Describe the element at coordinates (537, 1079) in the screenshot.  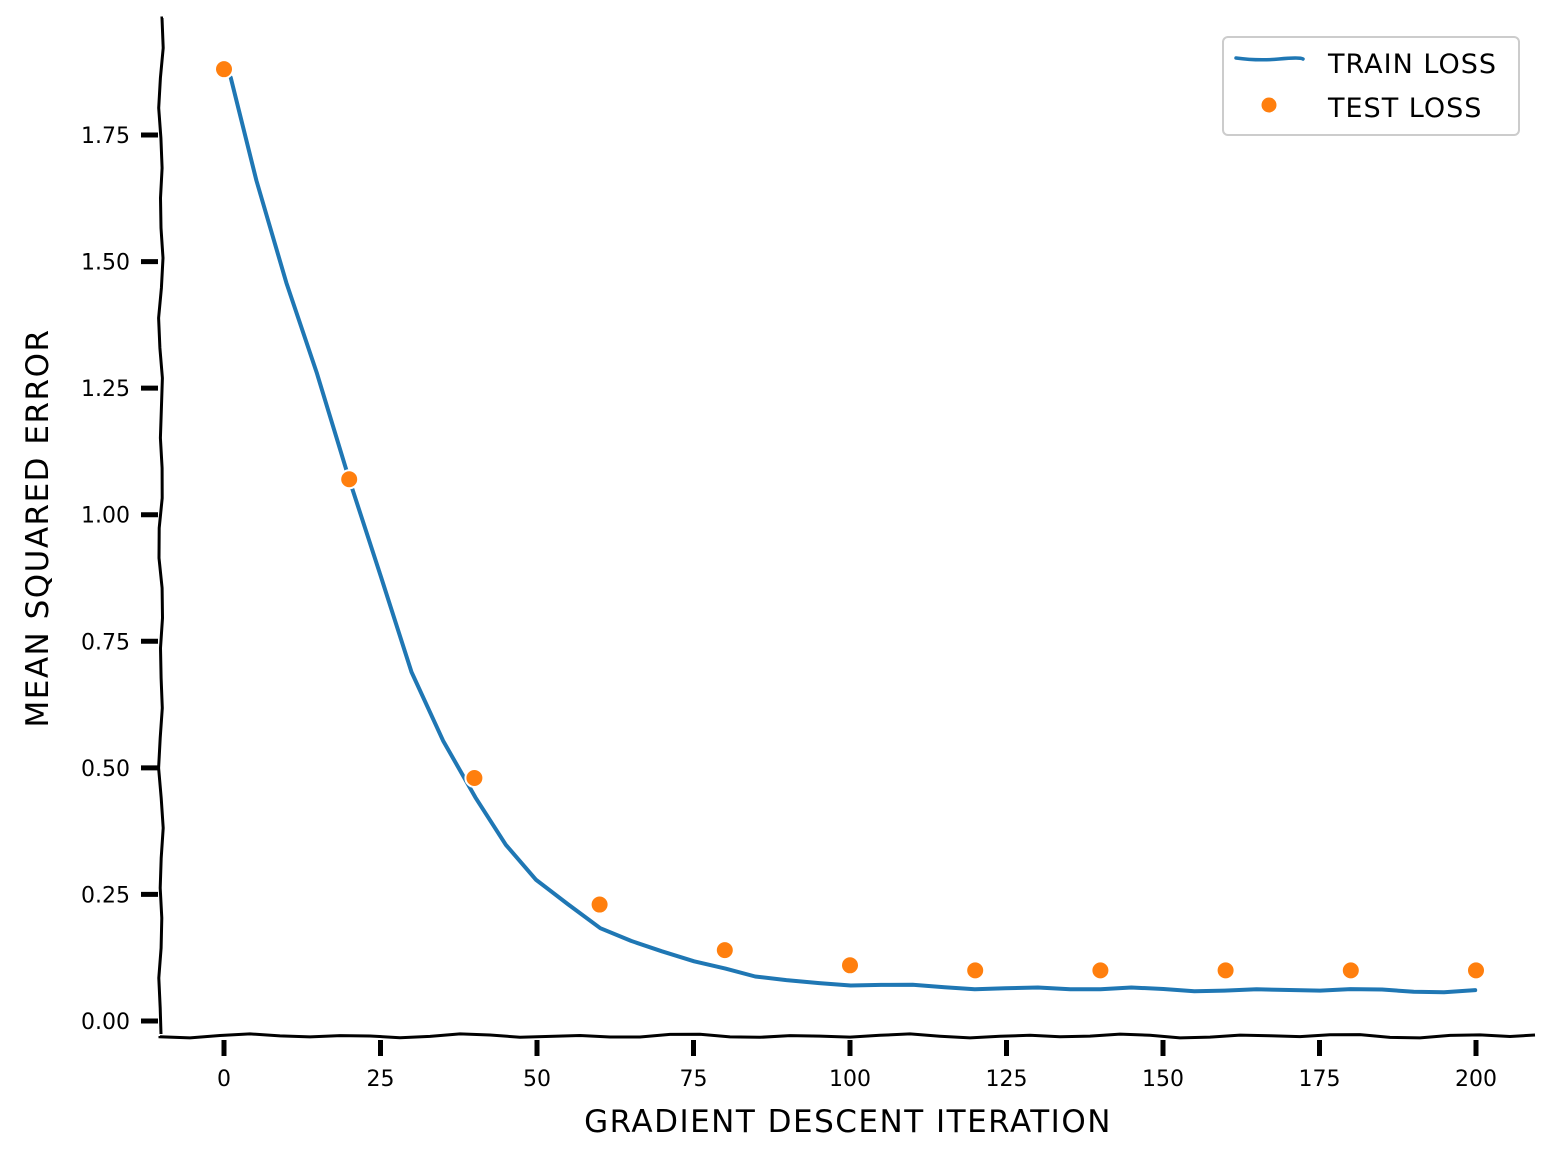
I see `x-tick-label: 50` at that location.